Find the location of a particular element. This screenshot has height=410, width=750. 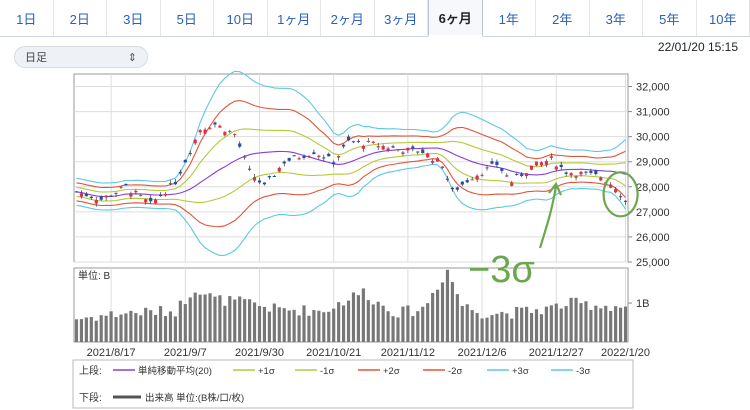

tab-7: 3ヶ月 is located at coordinates (401, 18).